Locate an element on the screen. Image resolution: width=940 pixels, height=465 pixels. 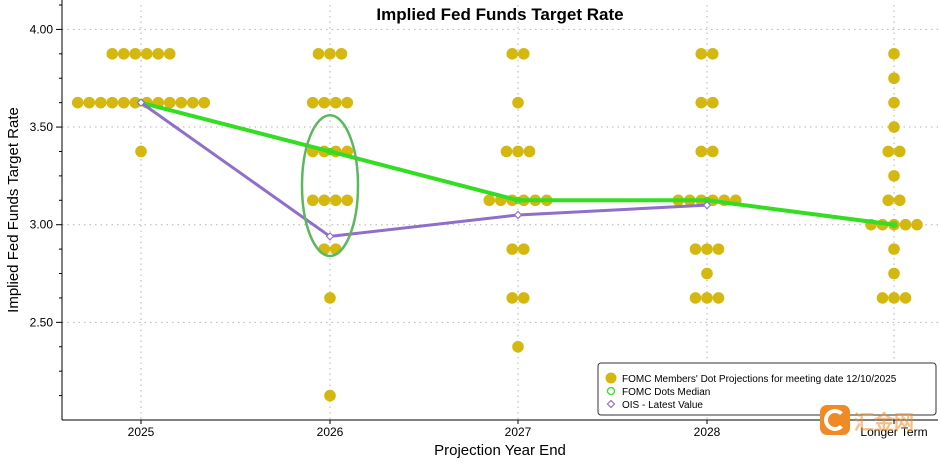
x-tick-label: 2028 is located at coordinates (707, 432).